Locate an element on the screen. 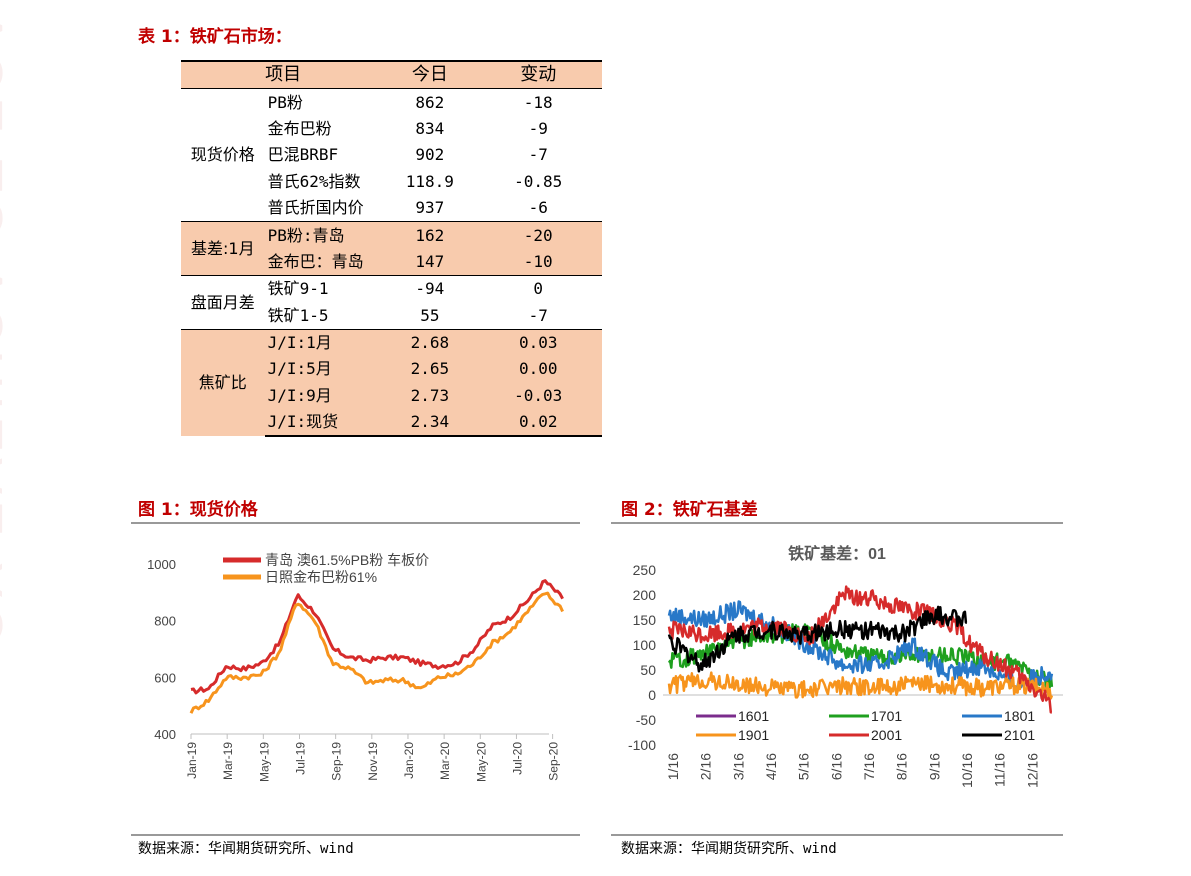 The width and height of the screenshot is (1191, 876). y-tick-label: 800 is located at coordinates (165, 621).